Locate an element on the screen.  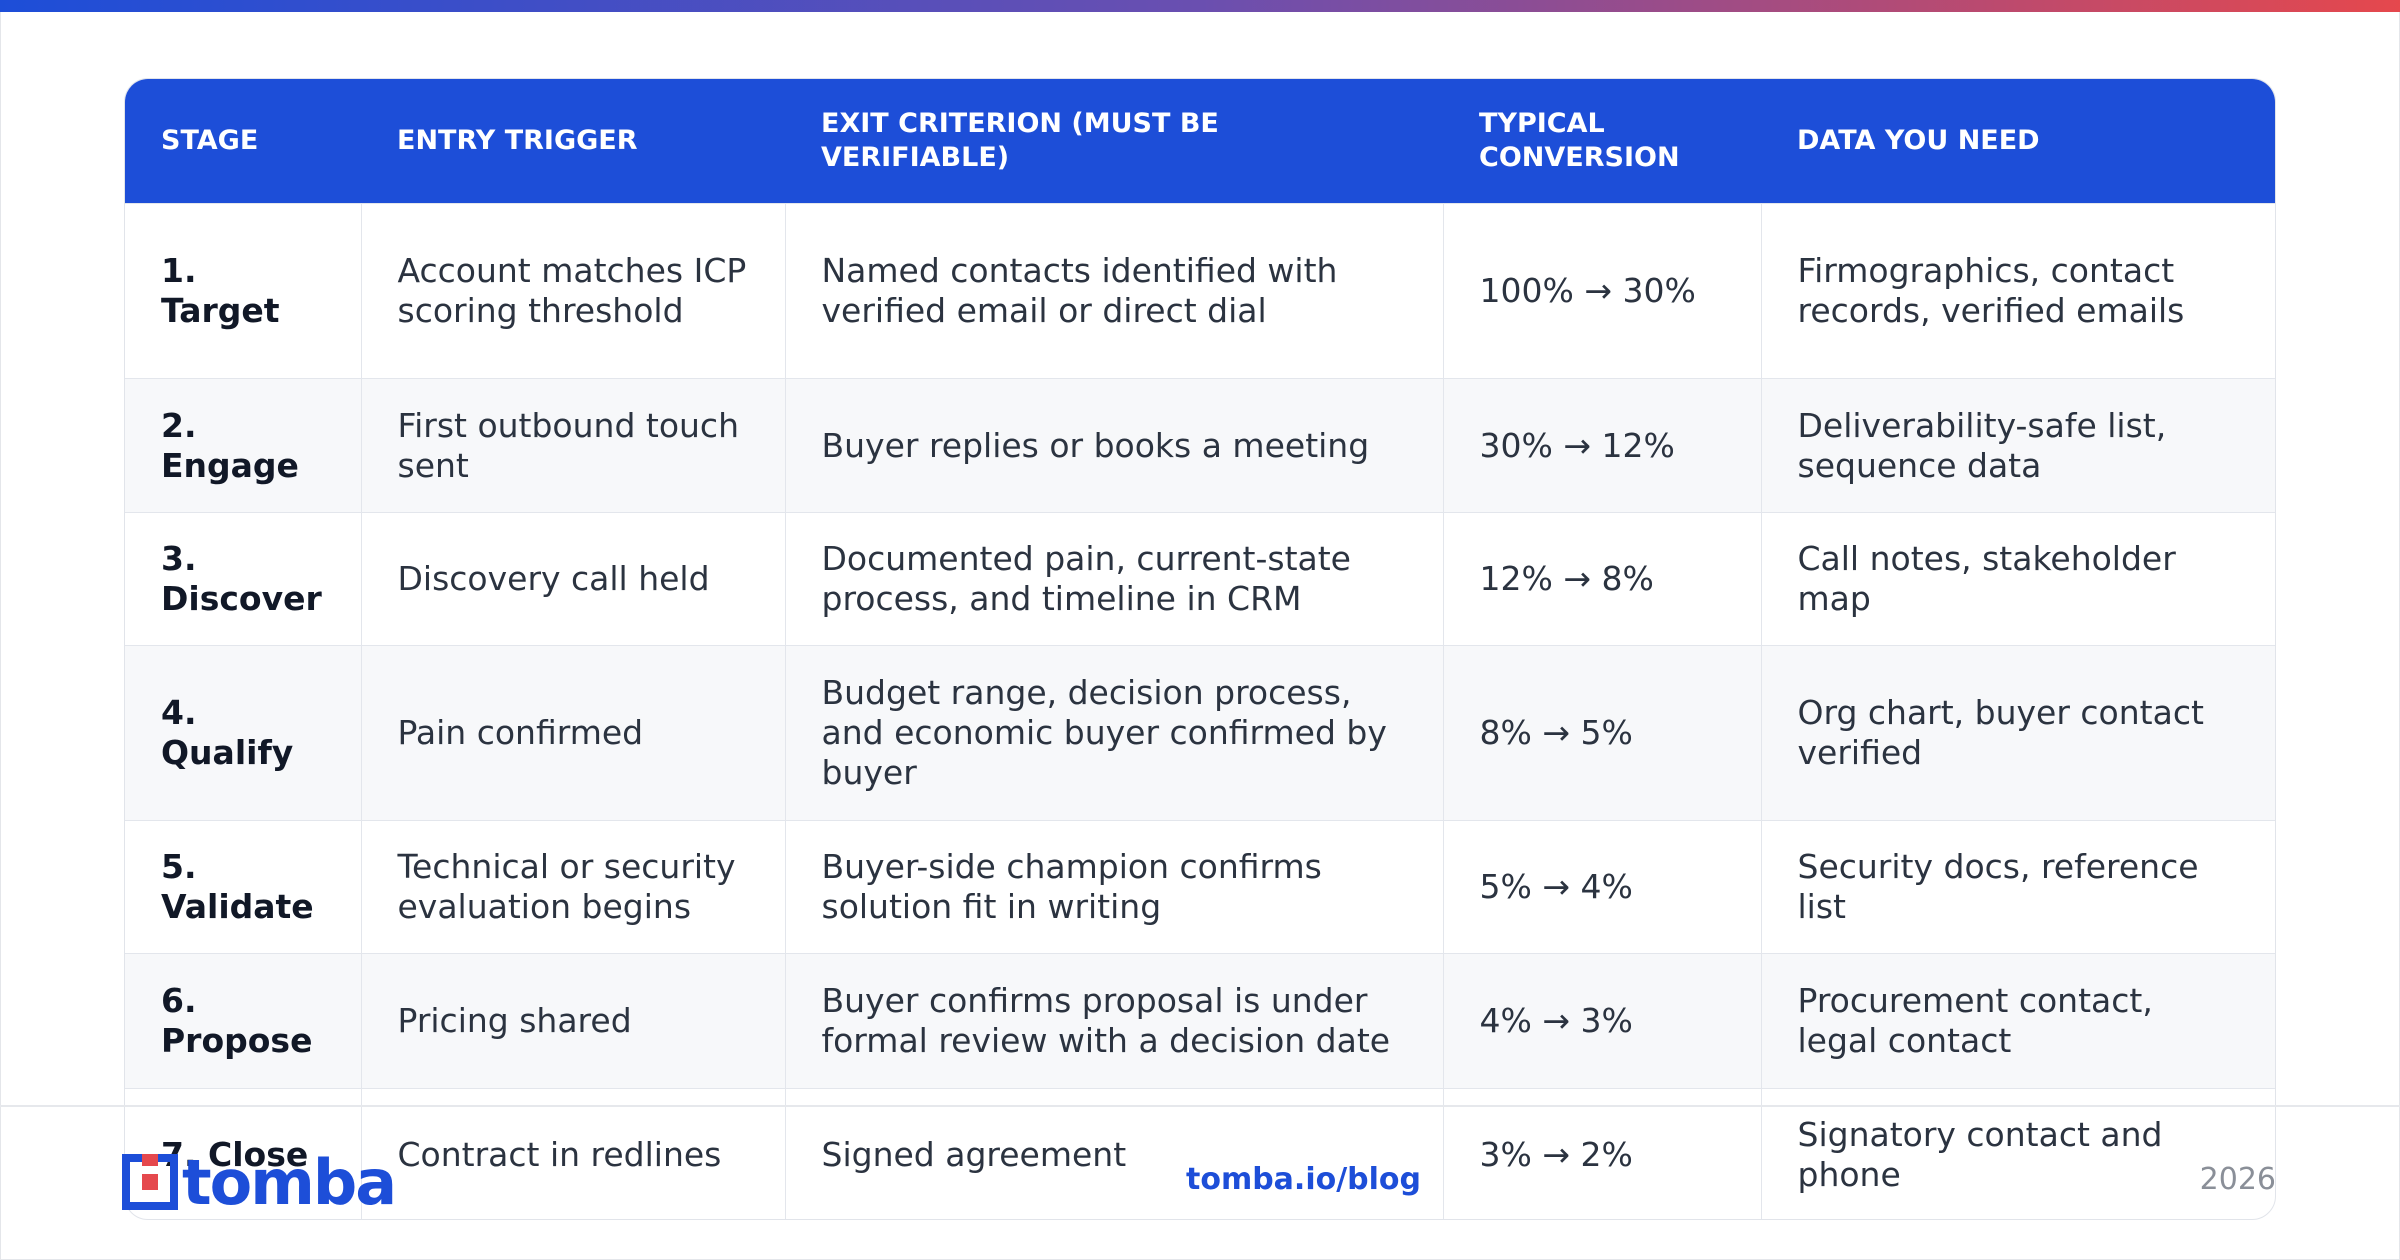
stage-cell: 7. Close is located at coordinates (243, 1153).